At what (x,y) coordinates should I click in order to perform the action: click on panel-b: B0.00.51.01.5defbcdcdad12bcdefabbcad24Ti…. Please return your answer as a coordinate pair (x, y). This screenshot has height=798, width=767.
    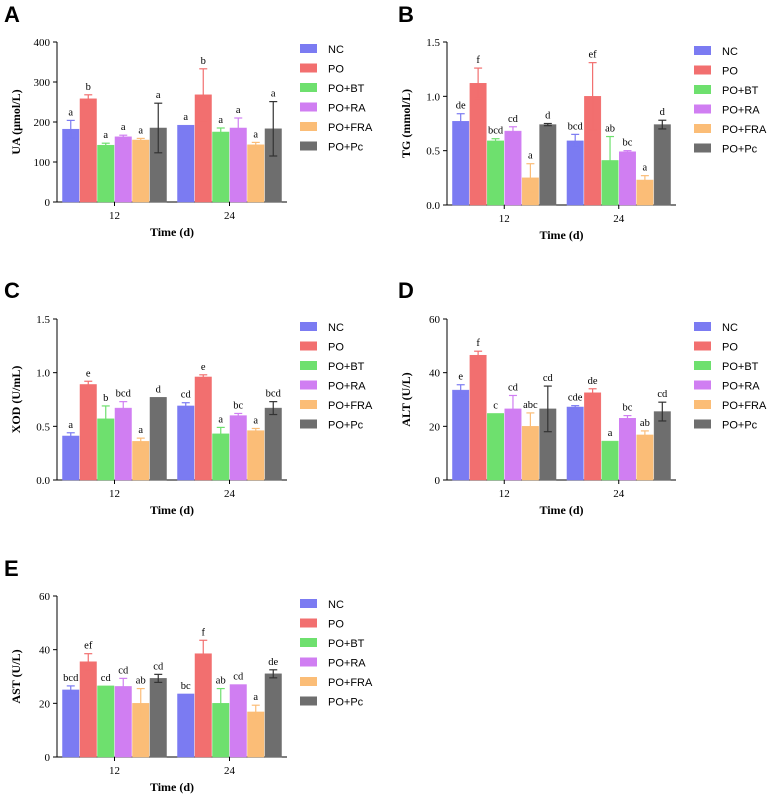
    Looking at the image, I should click on (582, 122).